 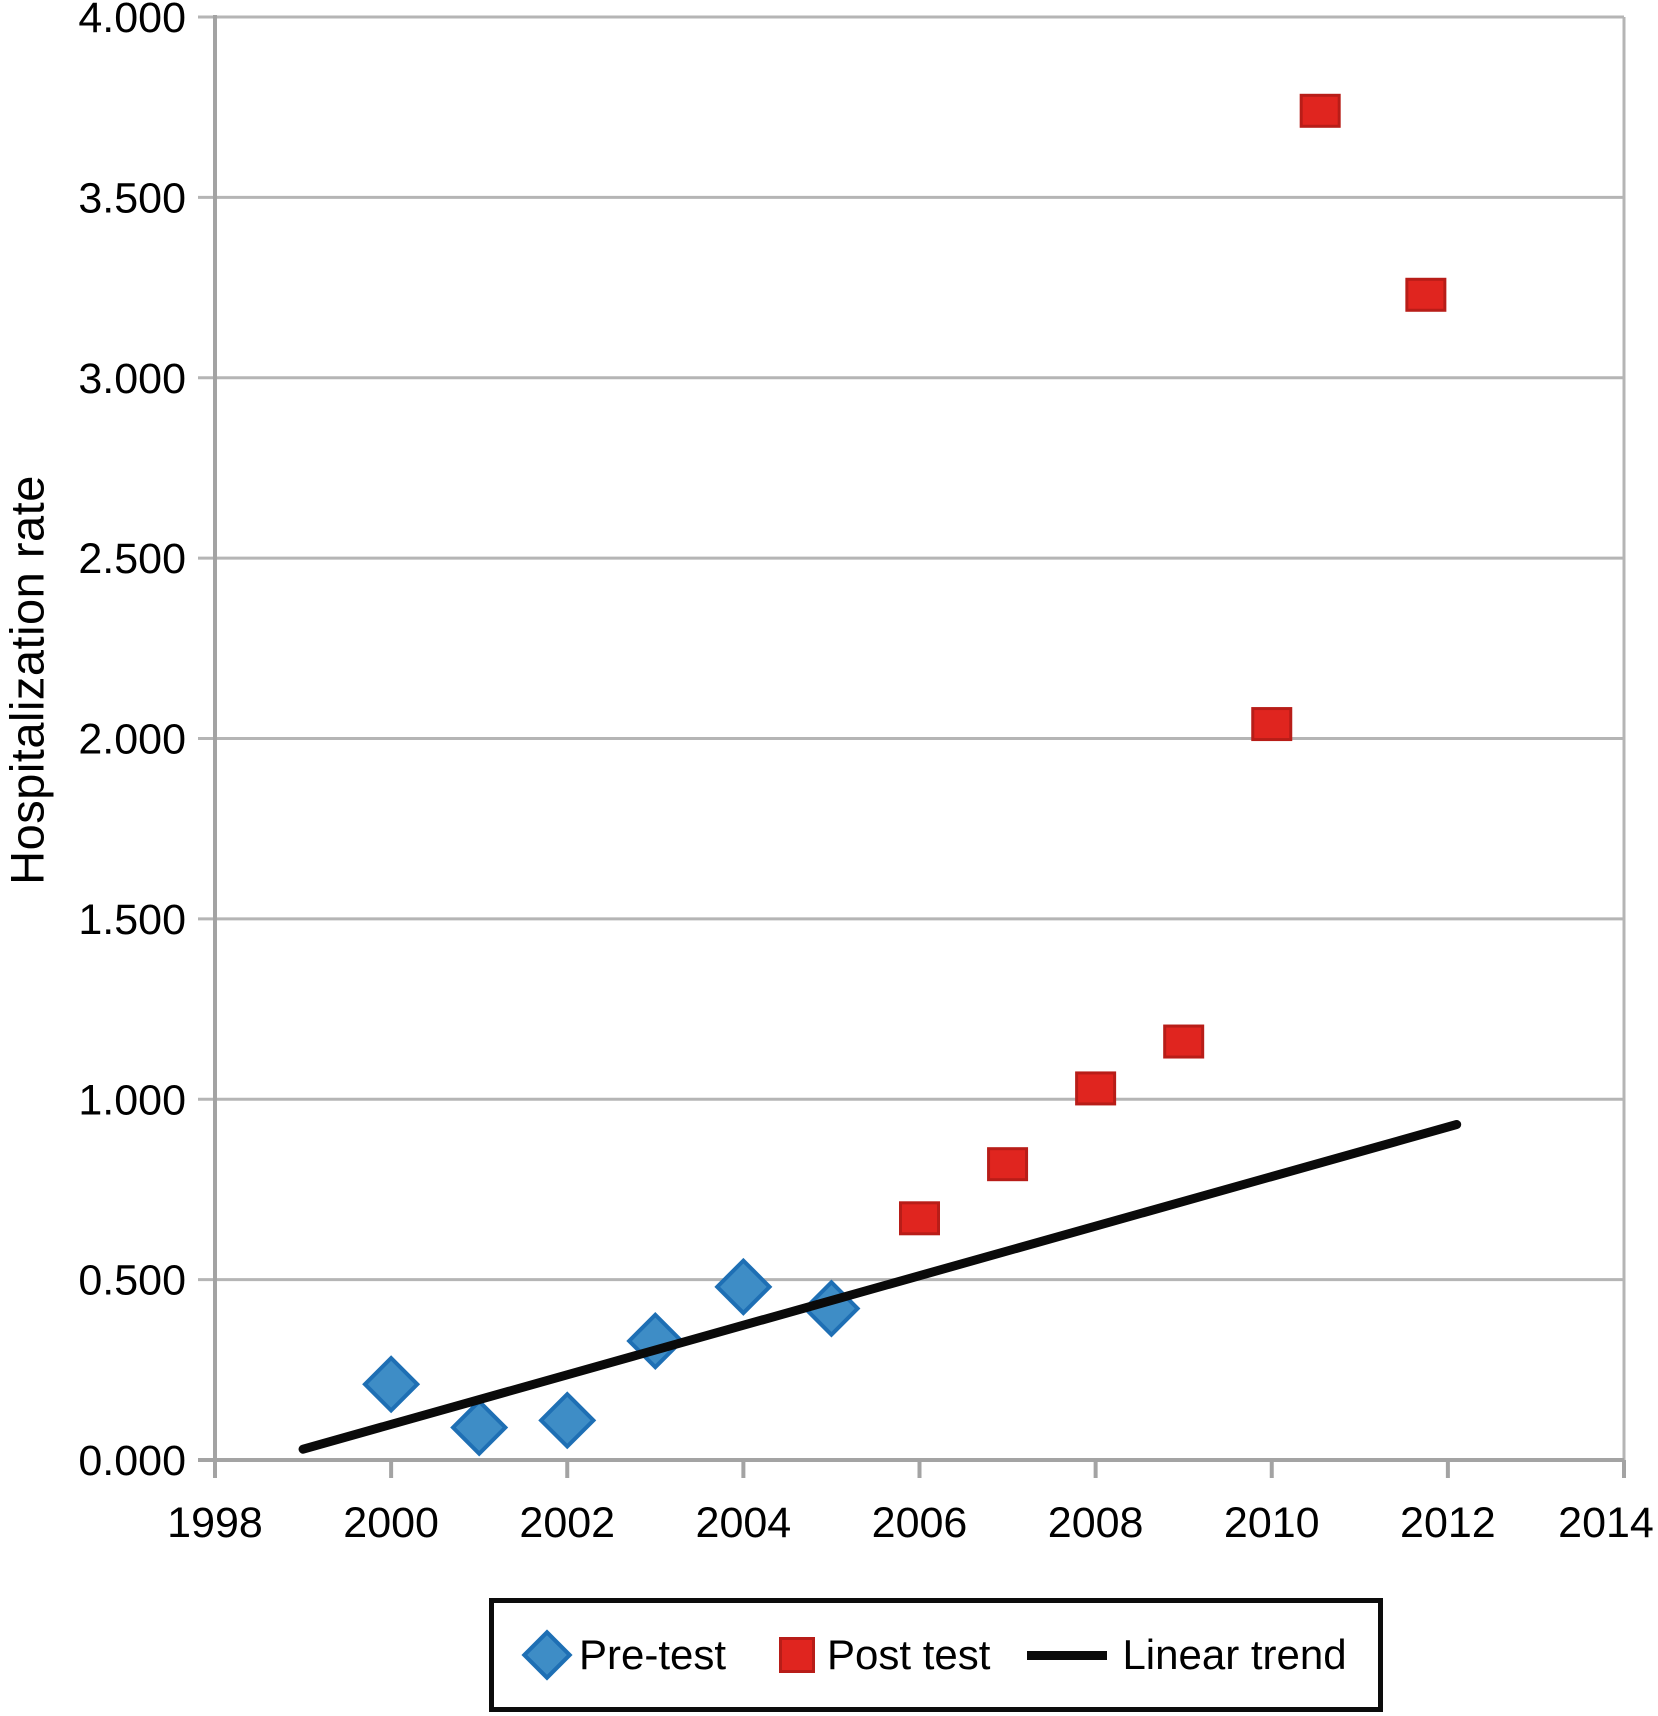 What do you see at coordinates (880, 1287) in the screenshot?
I see `linear-trend-line` at bounding box center [880, 1287].